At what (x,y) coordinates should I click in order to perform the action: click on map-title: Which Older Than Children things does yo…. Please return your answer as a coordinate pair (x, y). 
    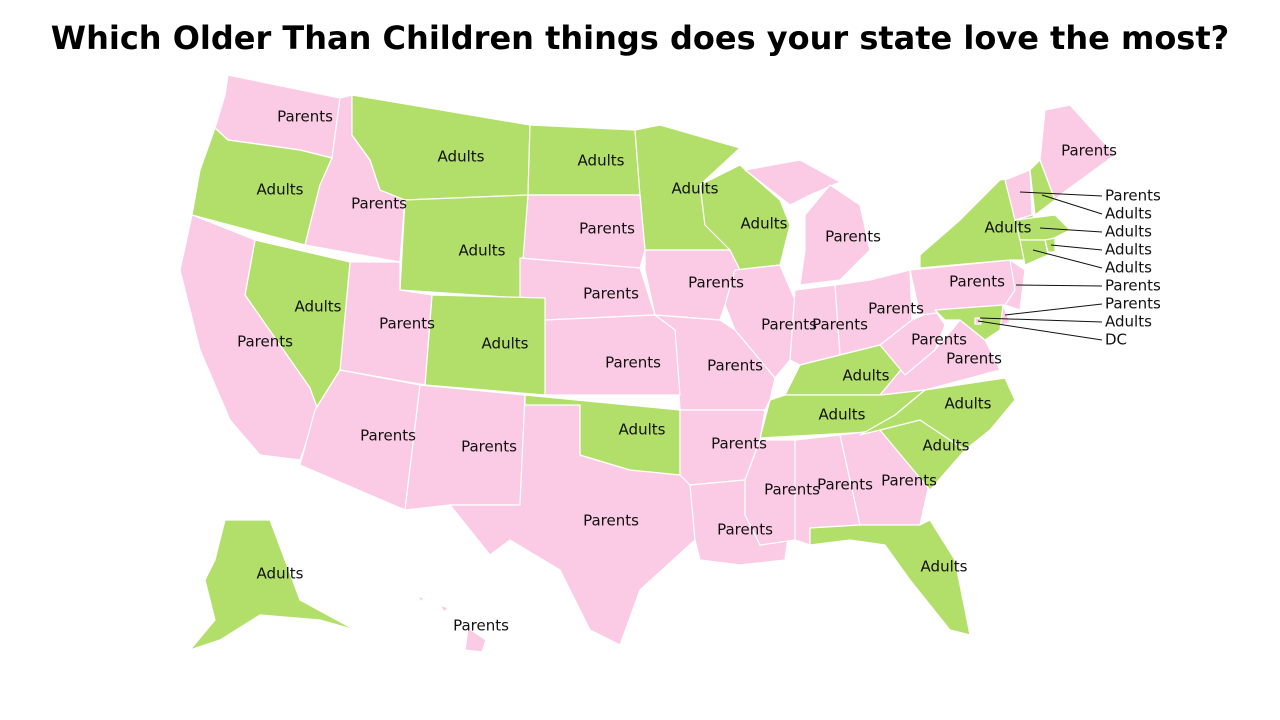
    Looking at the image, I should click on (640, 38).